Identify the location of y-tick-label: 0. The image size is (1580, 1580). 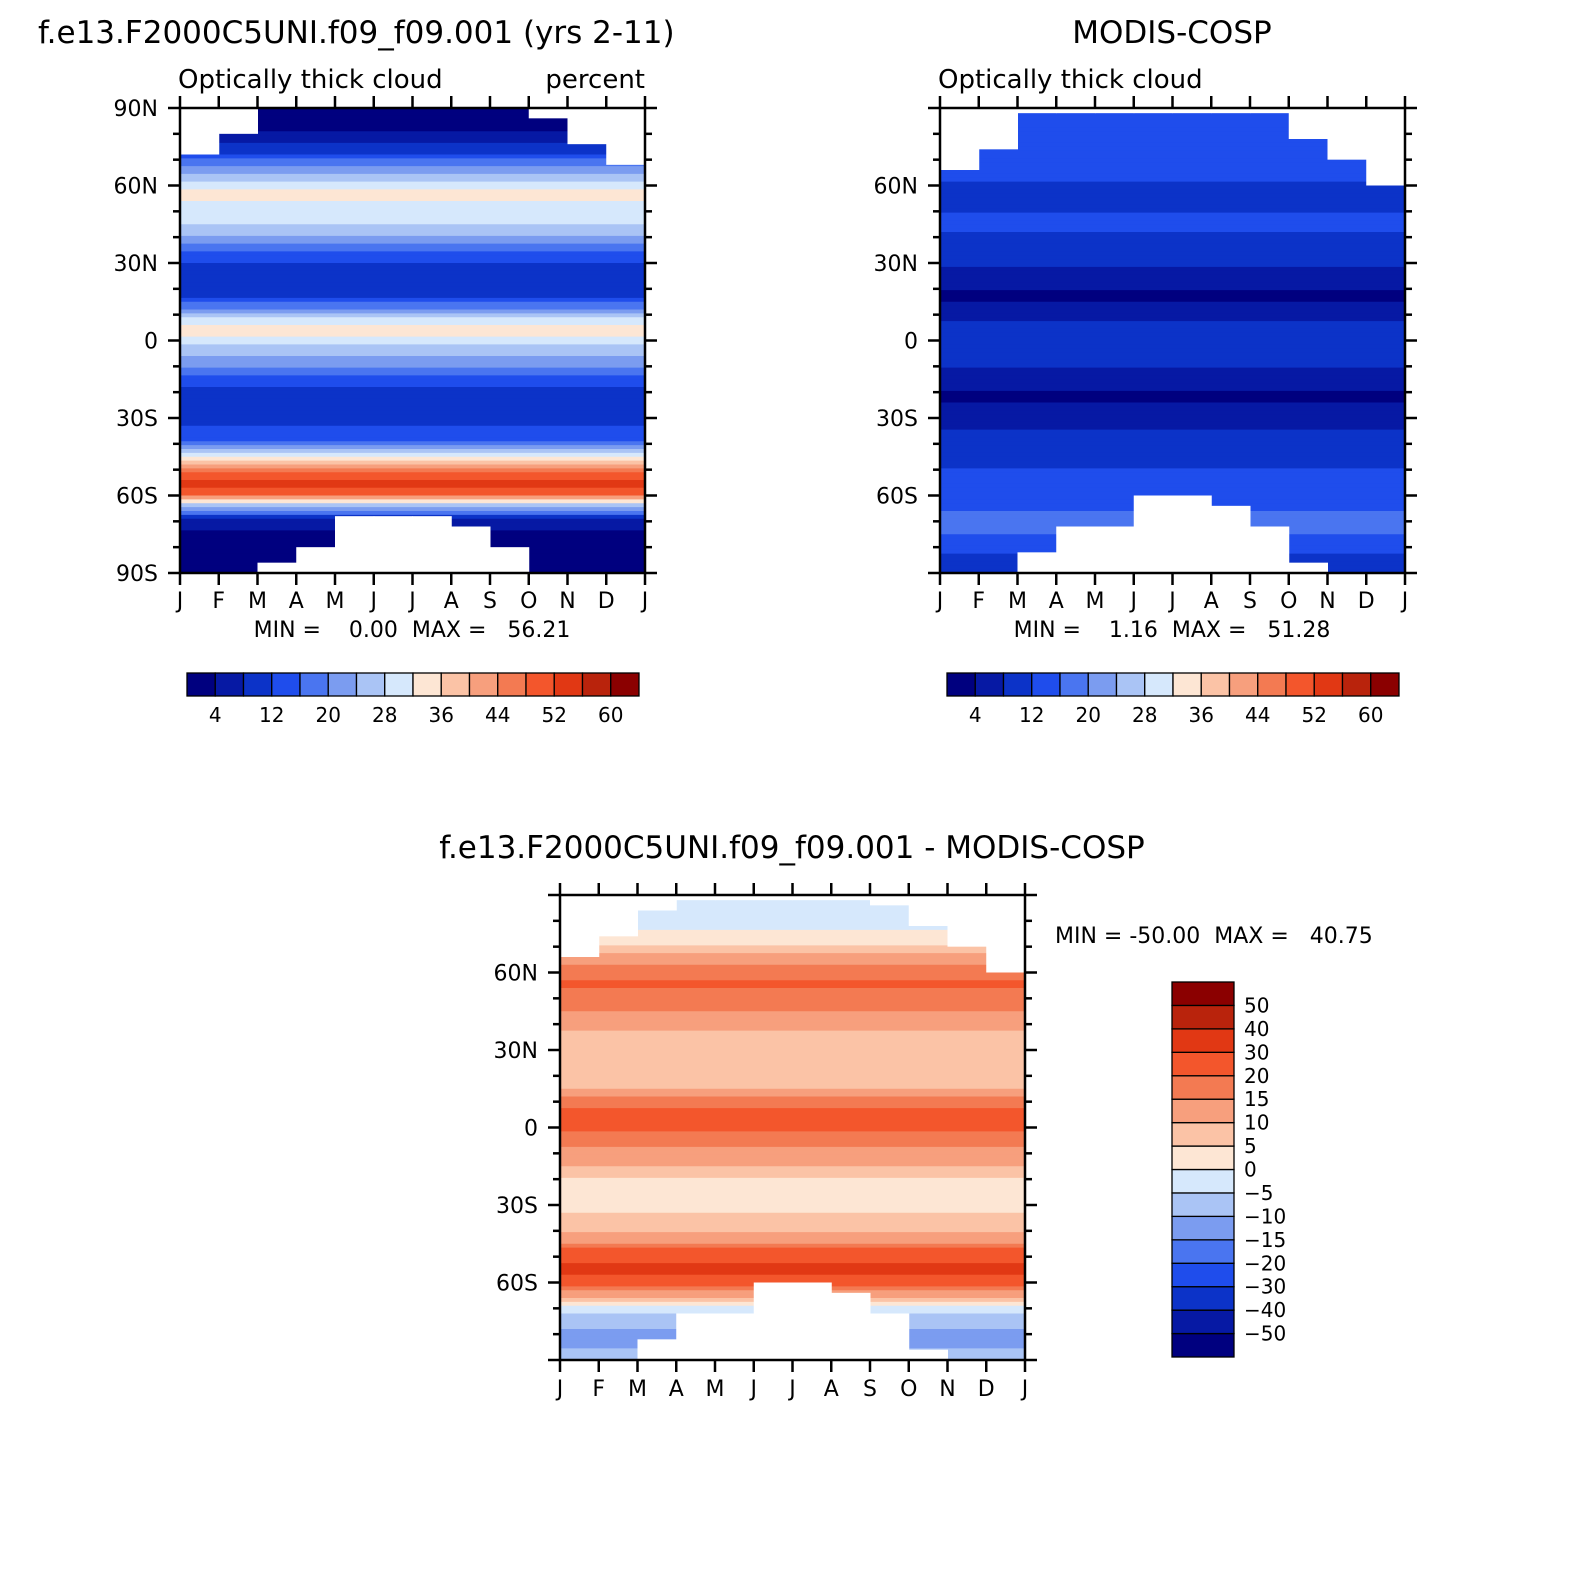
(911, 342).